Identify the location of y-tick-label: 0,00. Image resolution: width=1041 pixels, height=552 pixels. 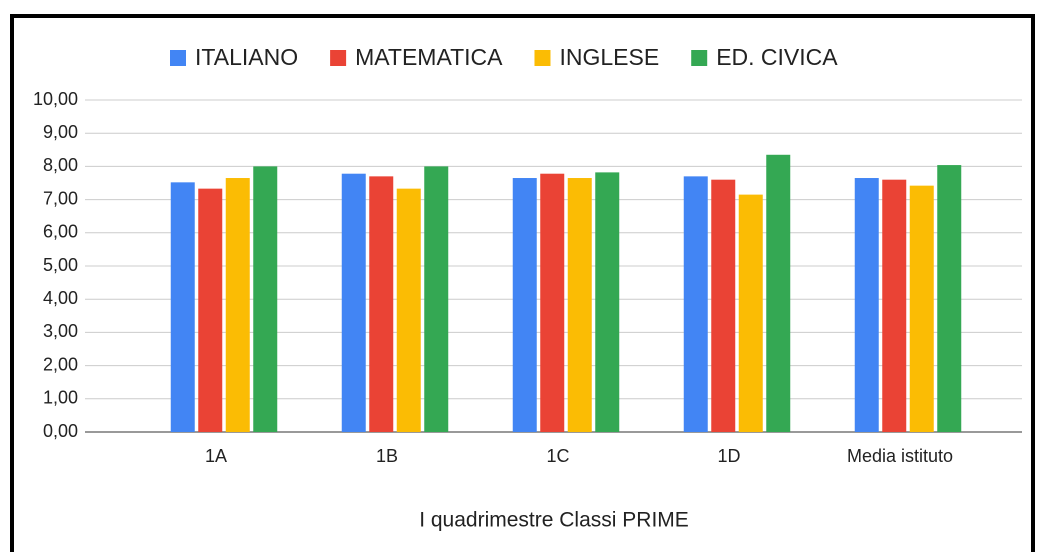
(60, 431).